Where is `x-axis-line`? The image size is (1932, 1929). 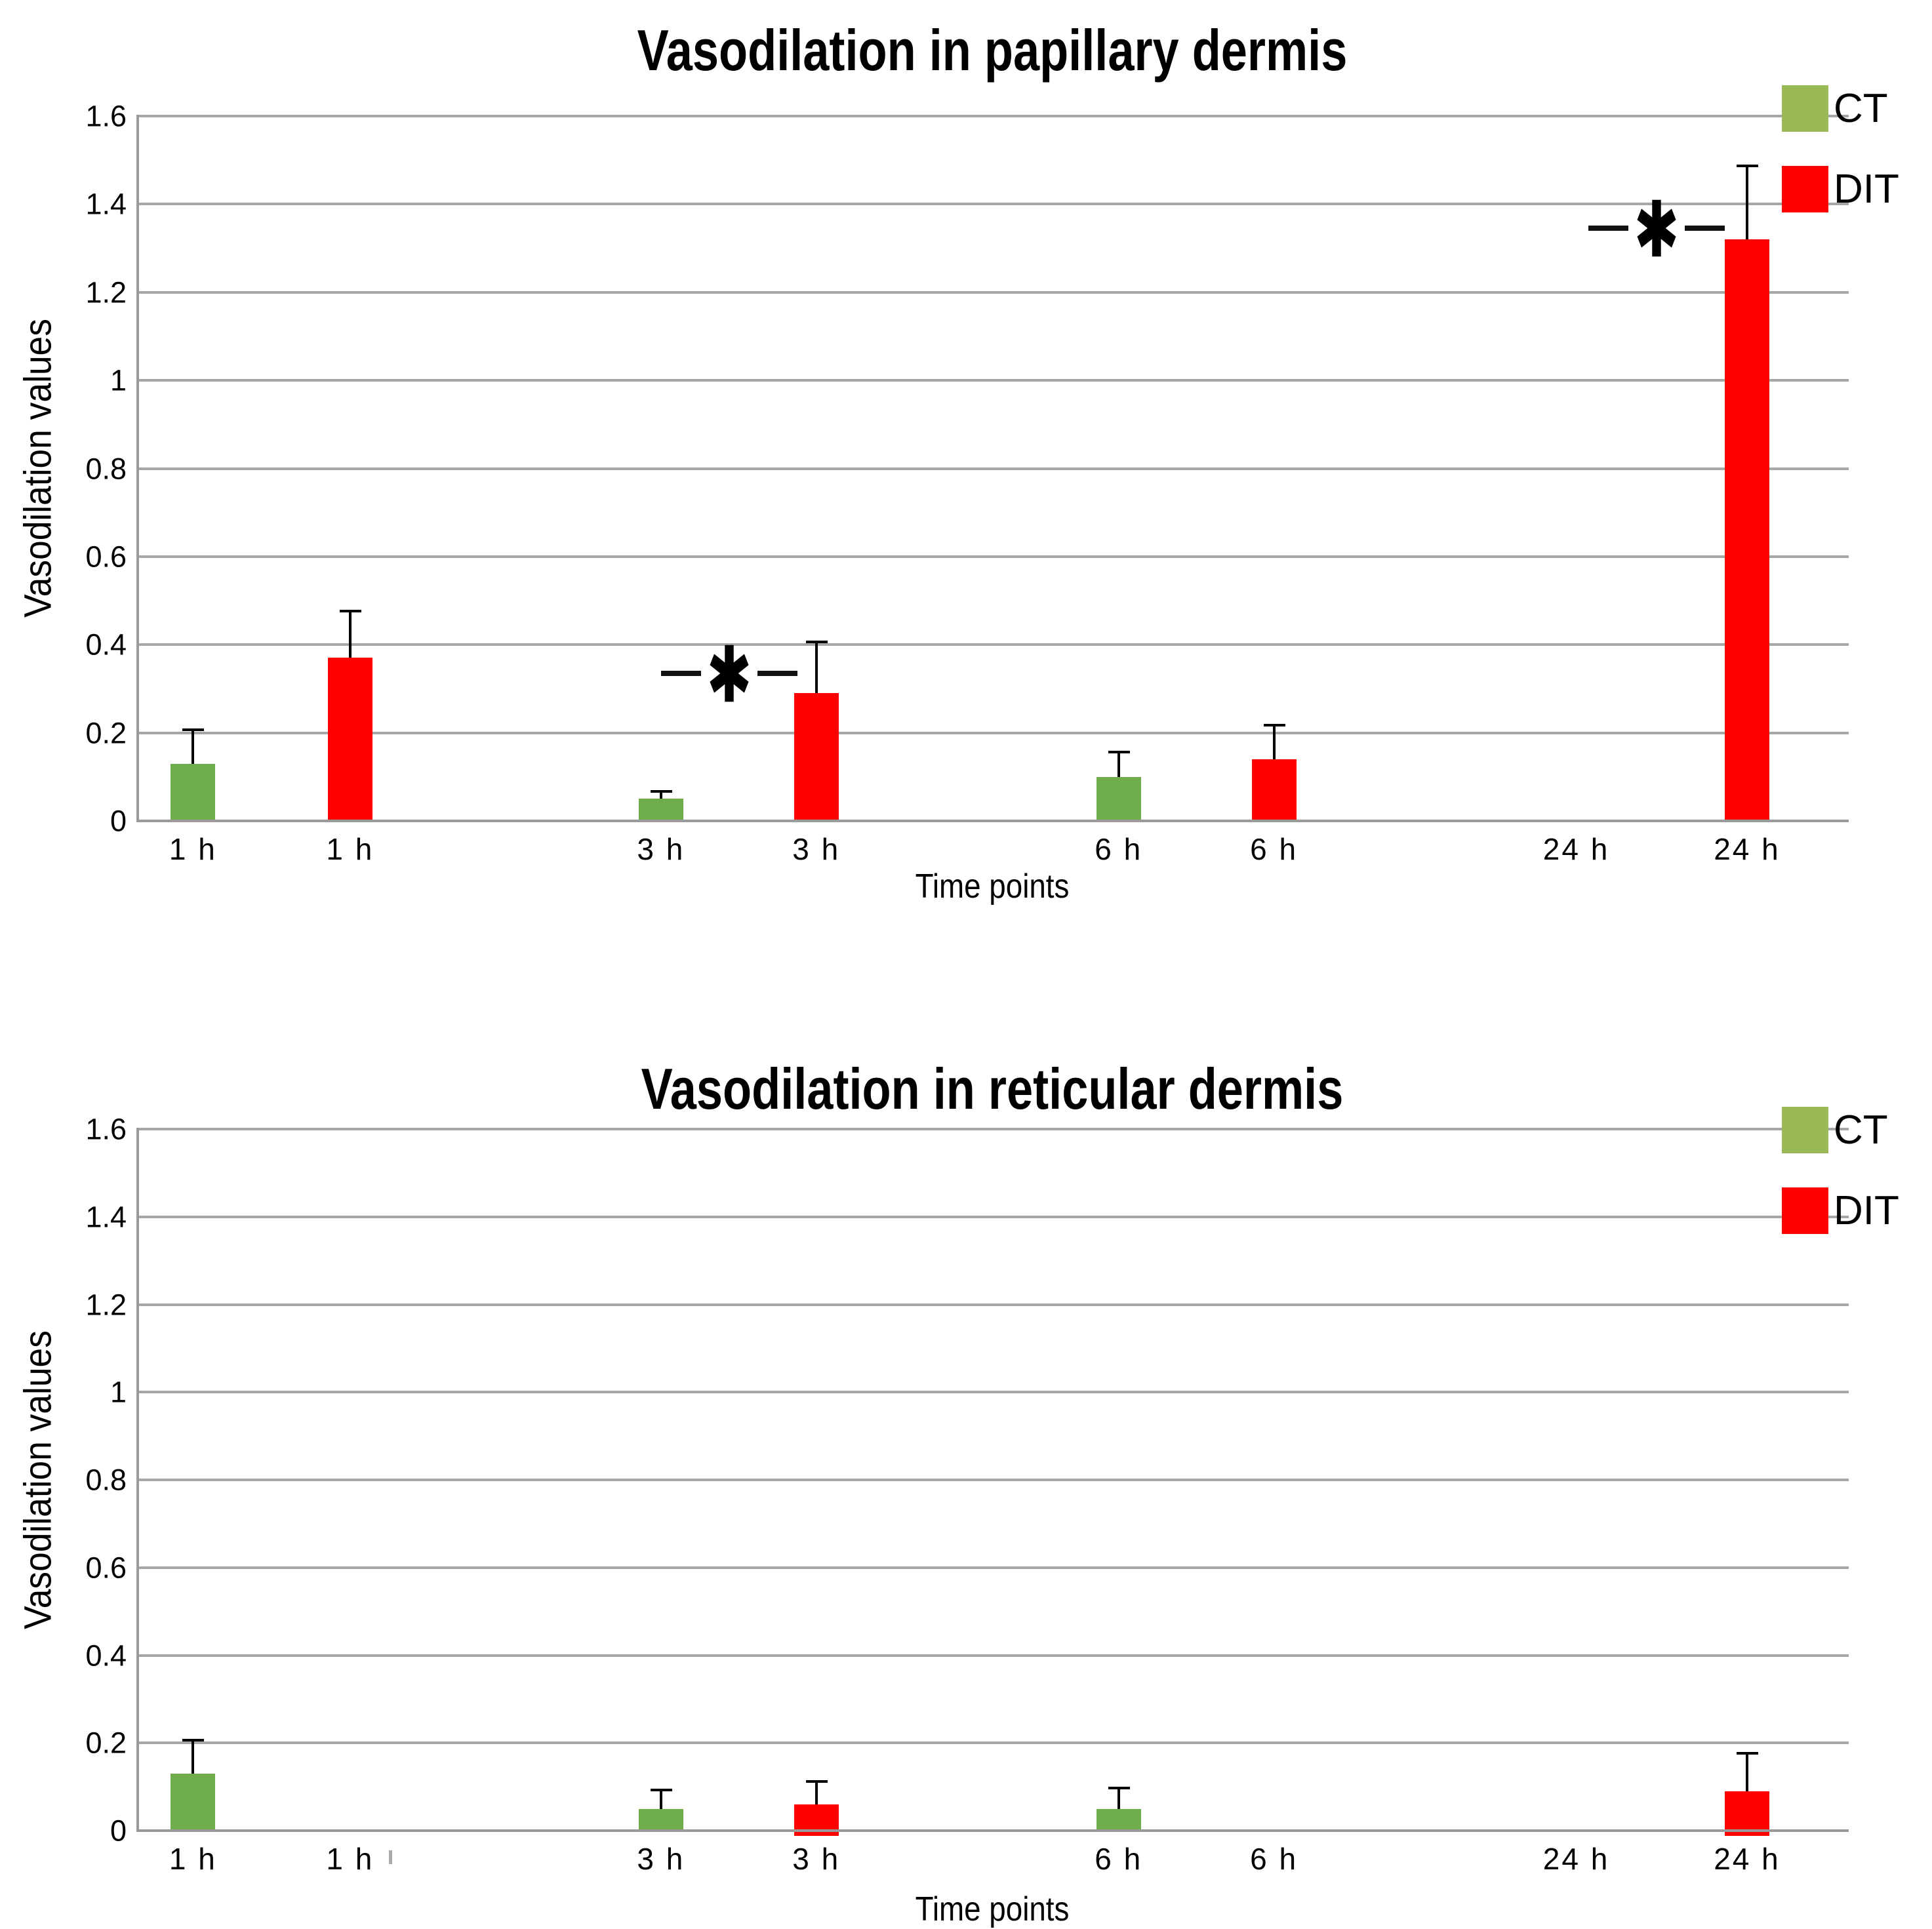 x-axis-line is located at coordinates (992, 1830).